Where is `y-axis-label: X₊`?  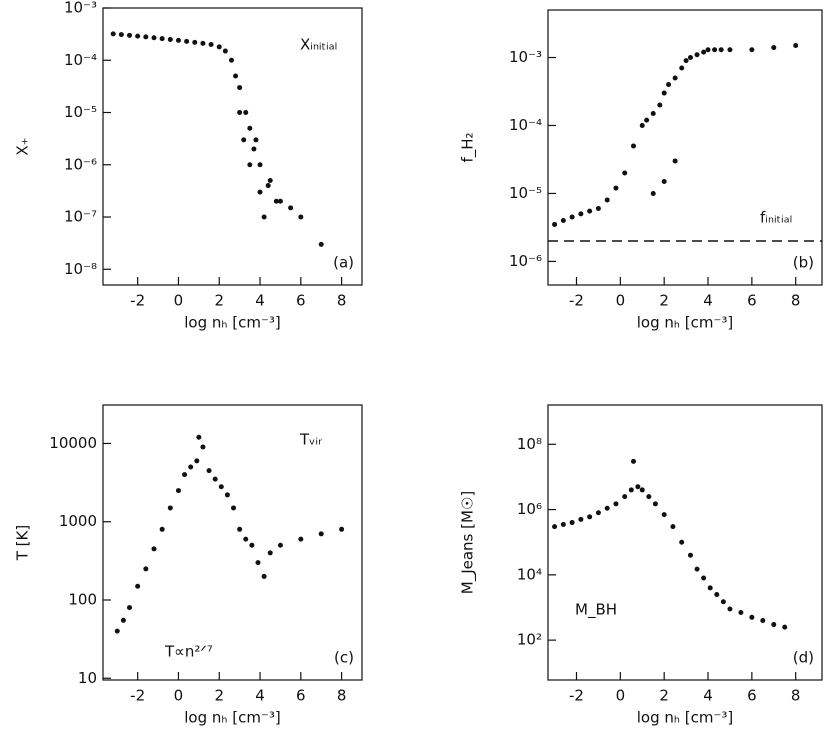 y-axis-label: X₊ is located at coordinates (23, 146).